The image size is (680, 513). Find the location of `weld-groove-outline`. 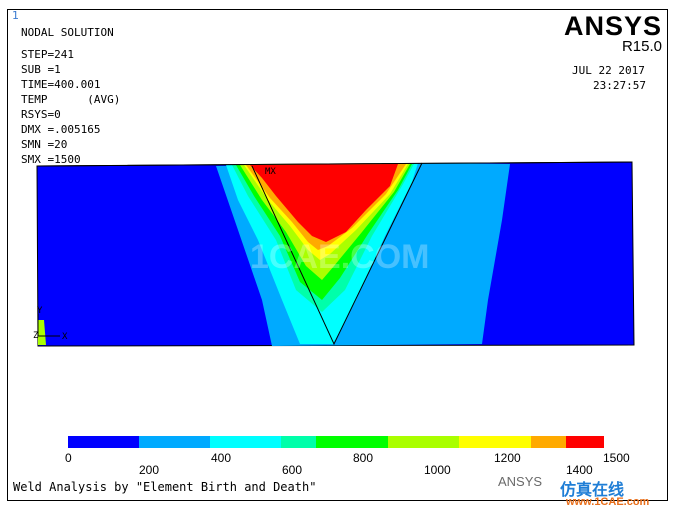

weld-groove-outline is located at coordinates (337, 254).